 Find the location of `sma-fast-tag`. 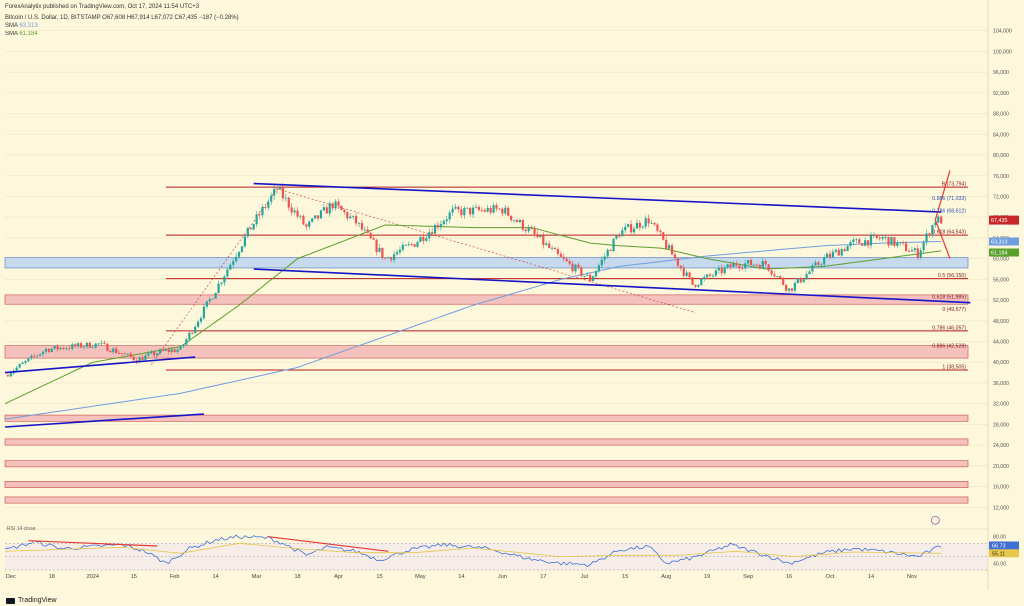

sma-fast-tag is located at coordinates (1004, 252).